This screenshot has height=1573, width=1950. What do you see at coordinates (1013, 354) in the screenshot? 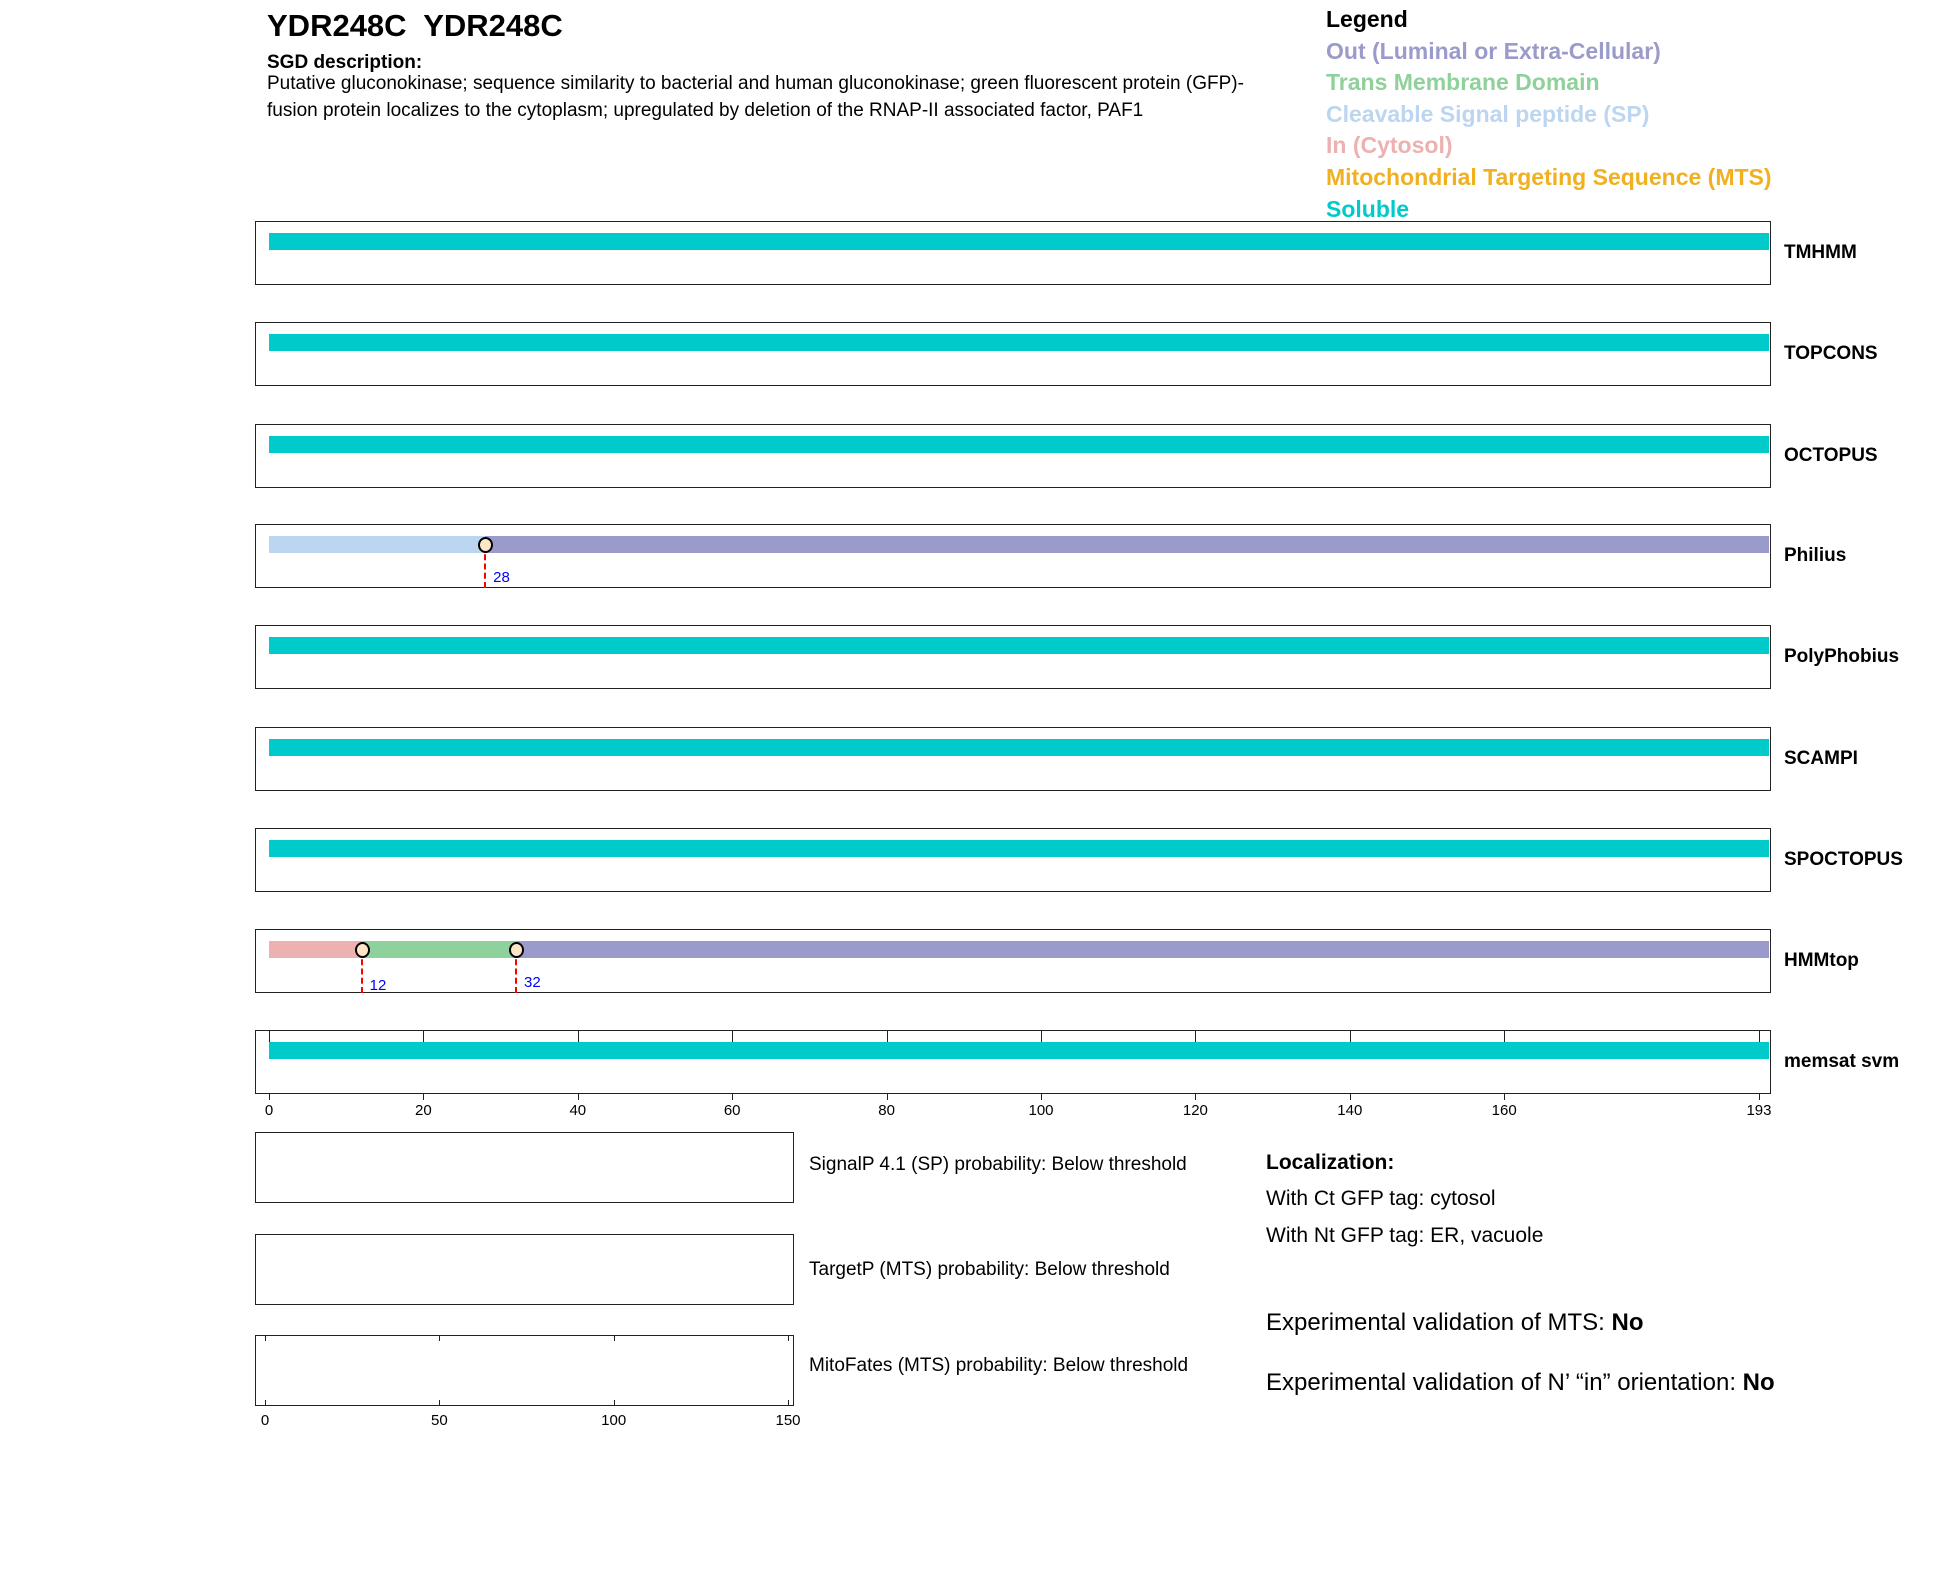
I see `track-box-topcons` at bounding box center [1013, 354].